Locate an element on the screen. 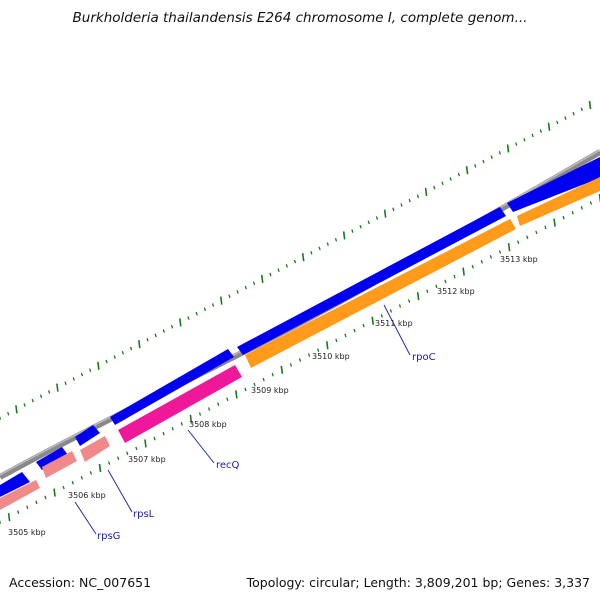 The width and height of the screenshot is (600, 600). gene-label-recQ: recQ is located at coordinates (228, 465).